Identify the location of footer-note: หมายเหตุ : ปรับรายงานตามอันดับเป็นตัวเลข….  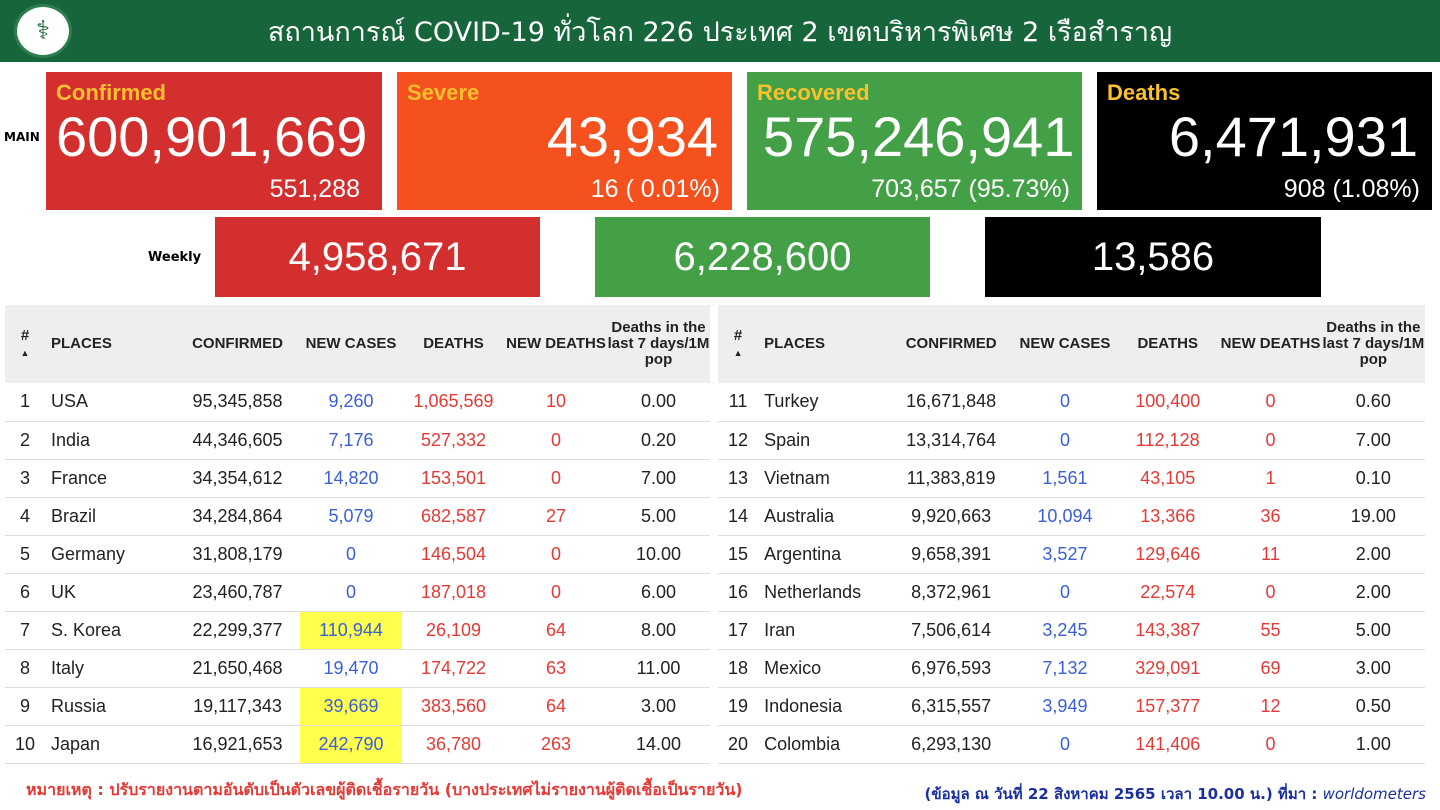
(384, 789).